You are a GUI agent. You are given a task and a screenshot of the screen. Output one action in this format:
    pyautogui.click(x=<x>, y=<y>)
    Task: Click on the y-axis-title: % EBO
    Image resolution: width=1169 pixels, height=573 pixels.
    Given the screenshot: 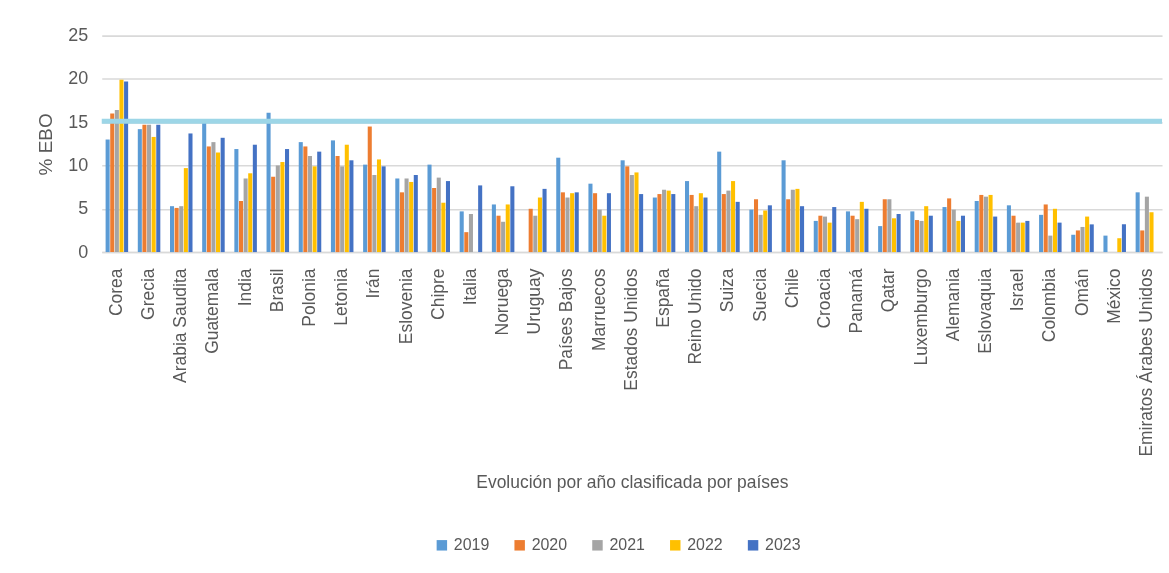 What is the action you would take?
    pyautogui.click(x=46, y=144)
    